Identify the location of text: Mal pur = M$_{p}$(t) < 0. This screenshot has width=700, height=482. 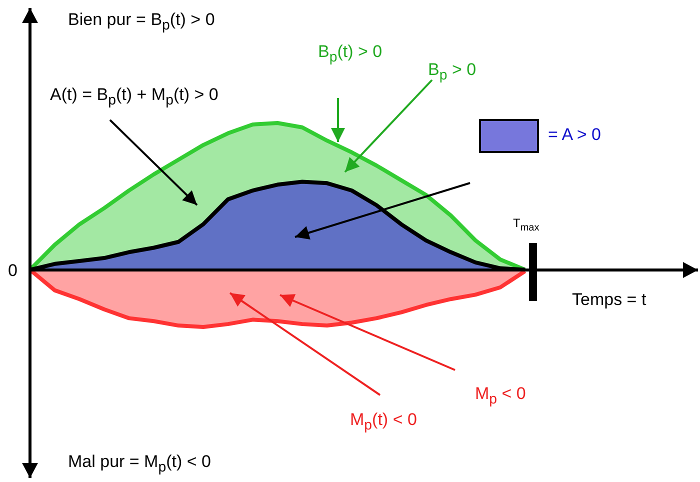
(139, 464).